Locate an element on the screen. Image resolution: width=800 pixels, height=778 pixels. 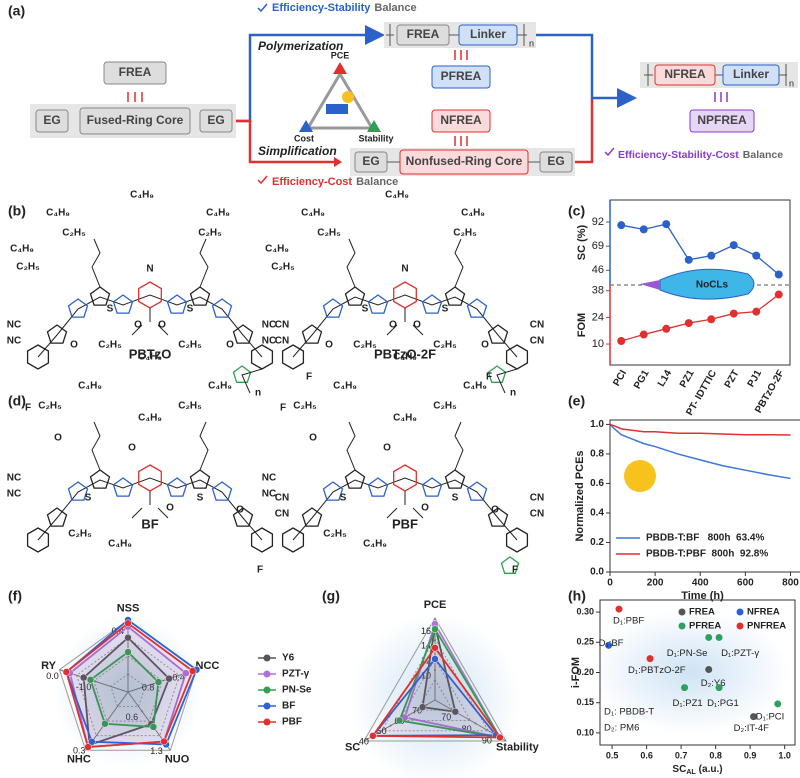
x-axis-label-main: SC is located at coordinates (679, 769).